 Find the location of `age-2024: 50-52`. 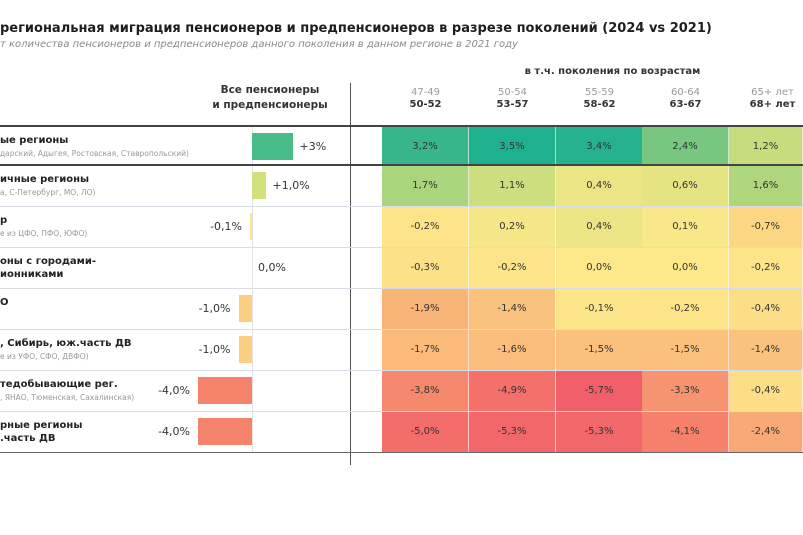

age-2024: 50-52 is located at coordinates (425, 104).